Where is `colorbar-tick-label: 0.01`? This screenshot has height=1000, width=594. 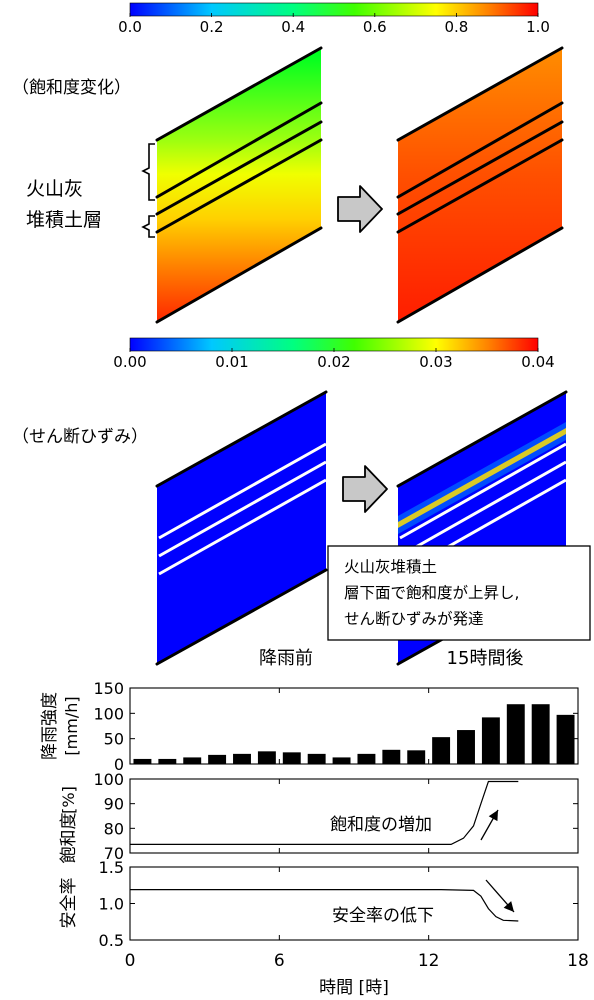 colorbar-tick-label: 0.01 is located at coordinates (231, 362).